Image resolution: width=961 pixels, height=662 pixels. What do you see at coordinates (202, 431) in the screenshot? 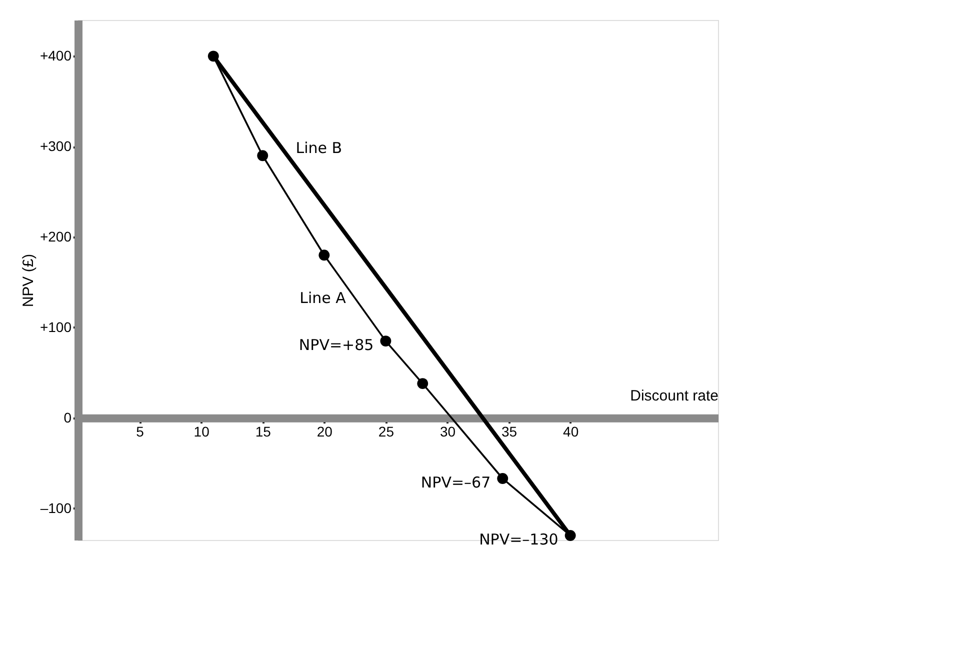
I see `x-tick-label: 10` at bounding box center [202, 431].